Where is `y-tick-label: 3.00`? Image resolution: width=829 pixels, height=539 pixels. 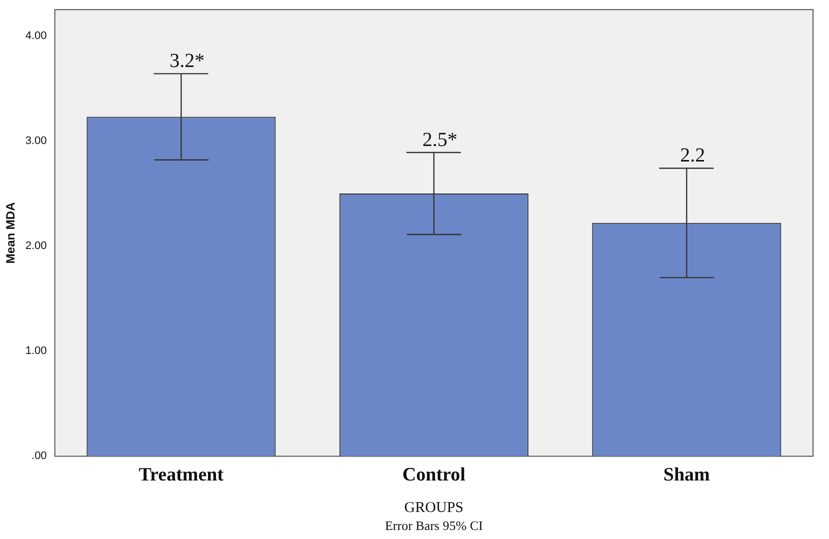
y-tick-label: 3.00 is located at coordinates (36, 140).